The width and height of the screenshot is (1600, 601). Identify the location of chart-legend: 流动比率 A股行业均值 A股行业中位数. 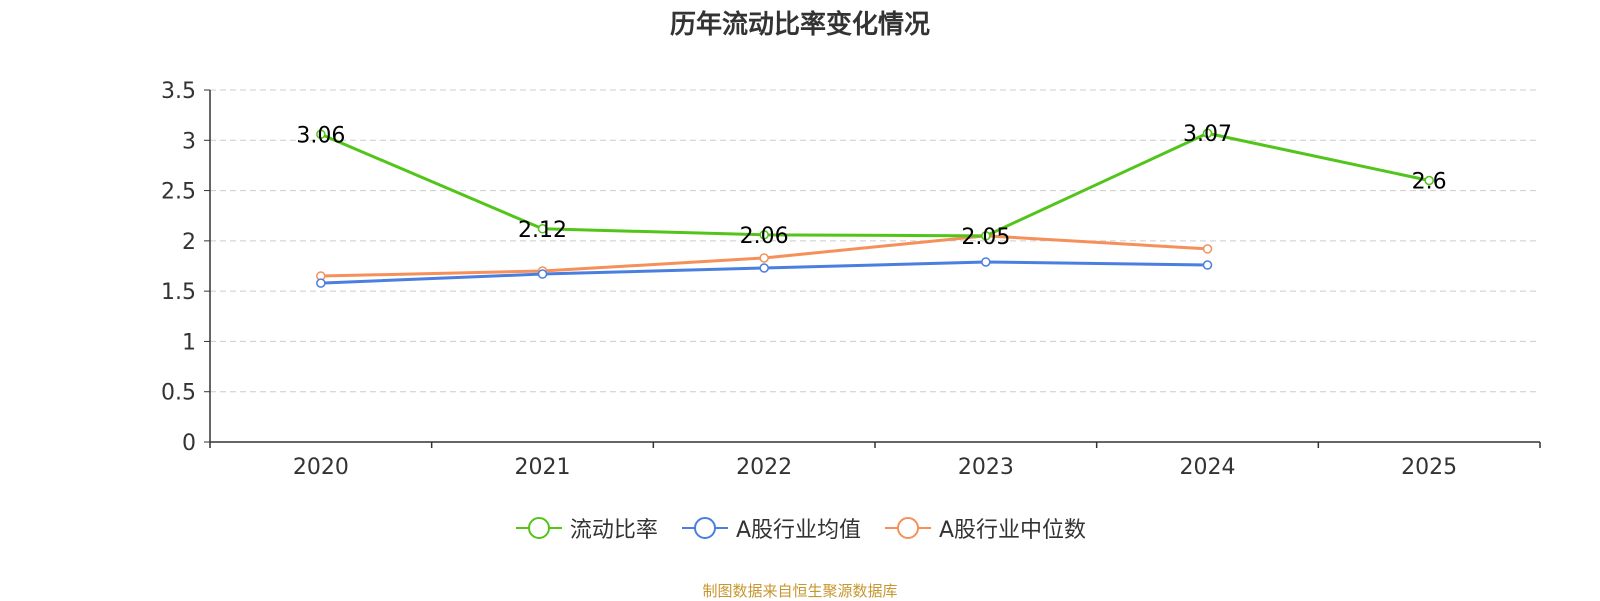
(800, 528).